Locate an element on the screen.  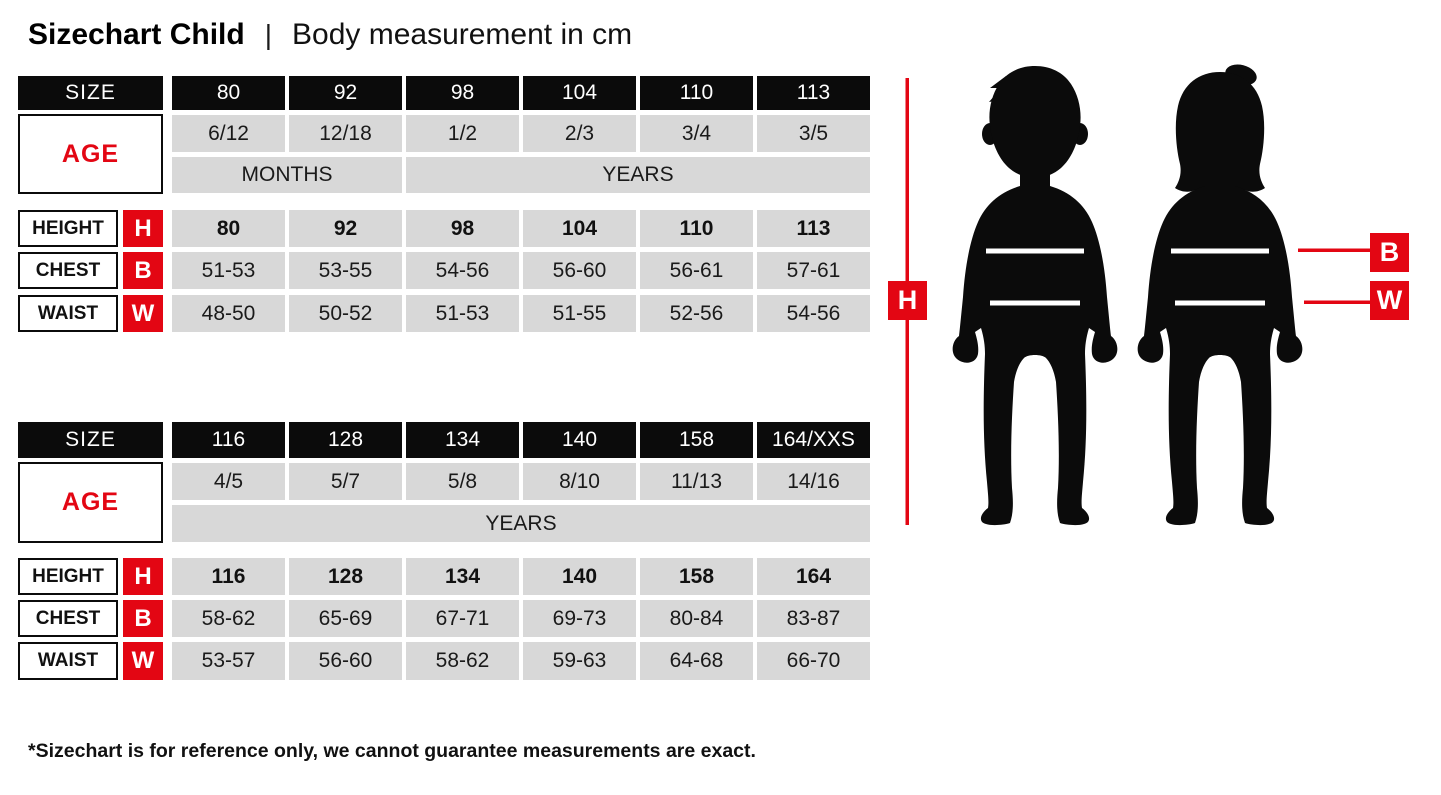
height-value: 110 is located at coordinates (696, 228).